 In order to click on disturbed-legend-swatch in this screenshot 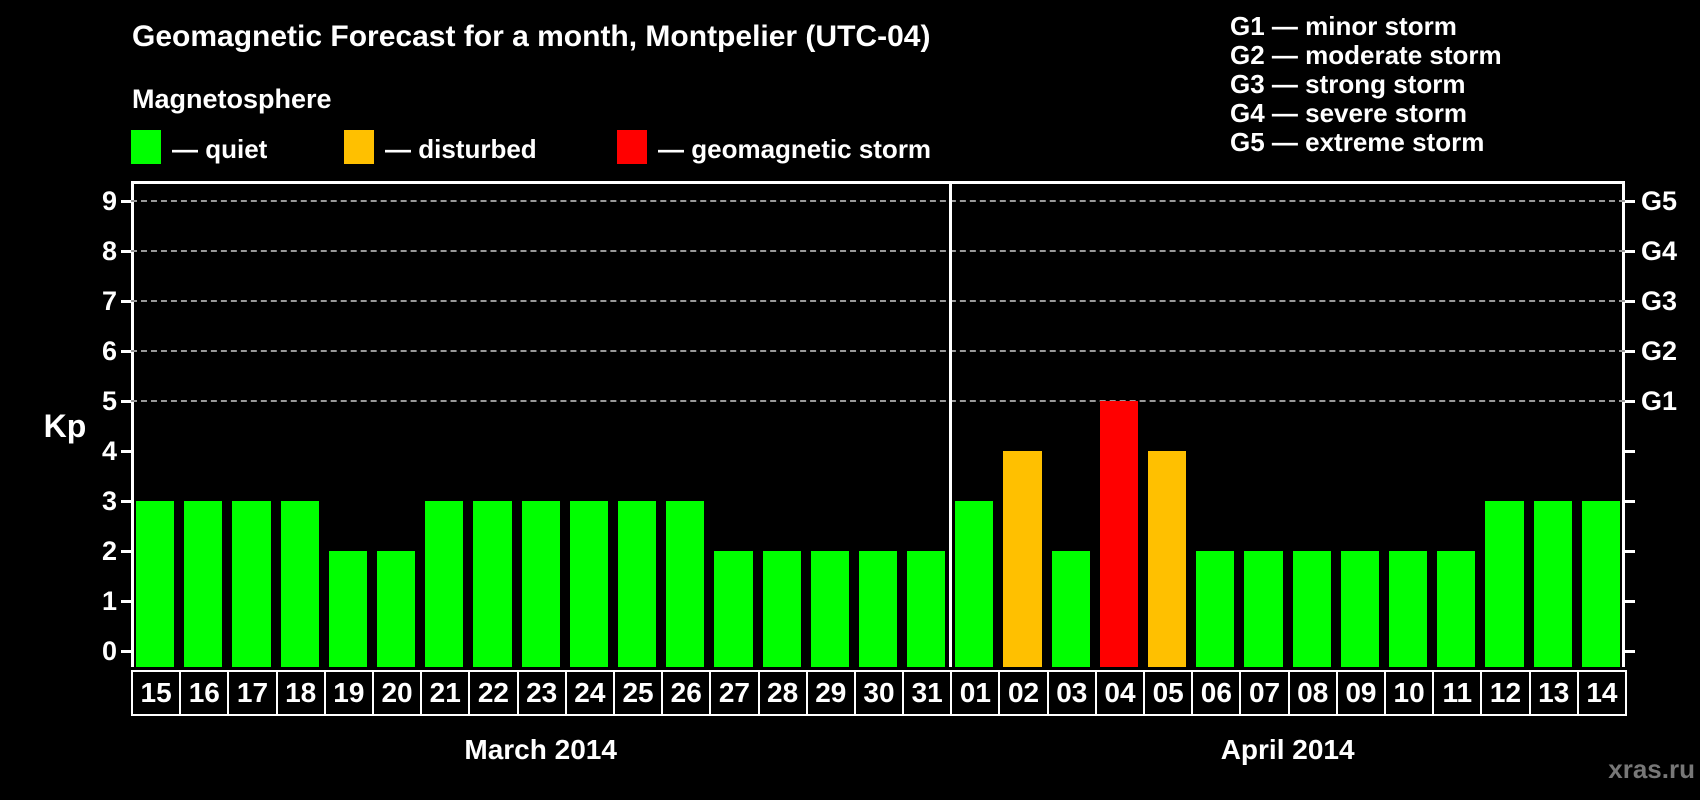, I will do `click(359, 147)`.